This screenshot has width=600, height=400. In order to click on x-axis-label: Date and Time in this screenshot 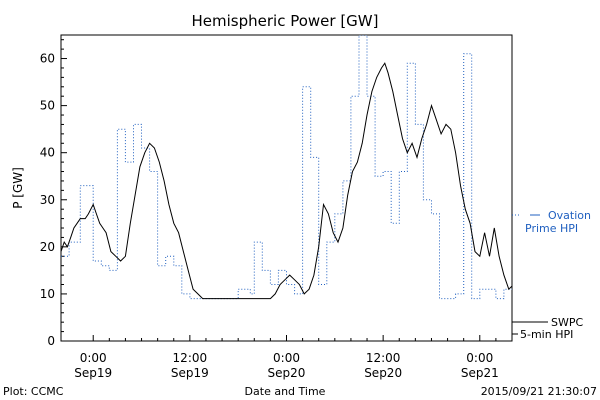, I will do `click(285, 391)`.